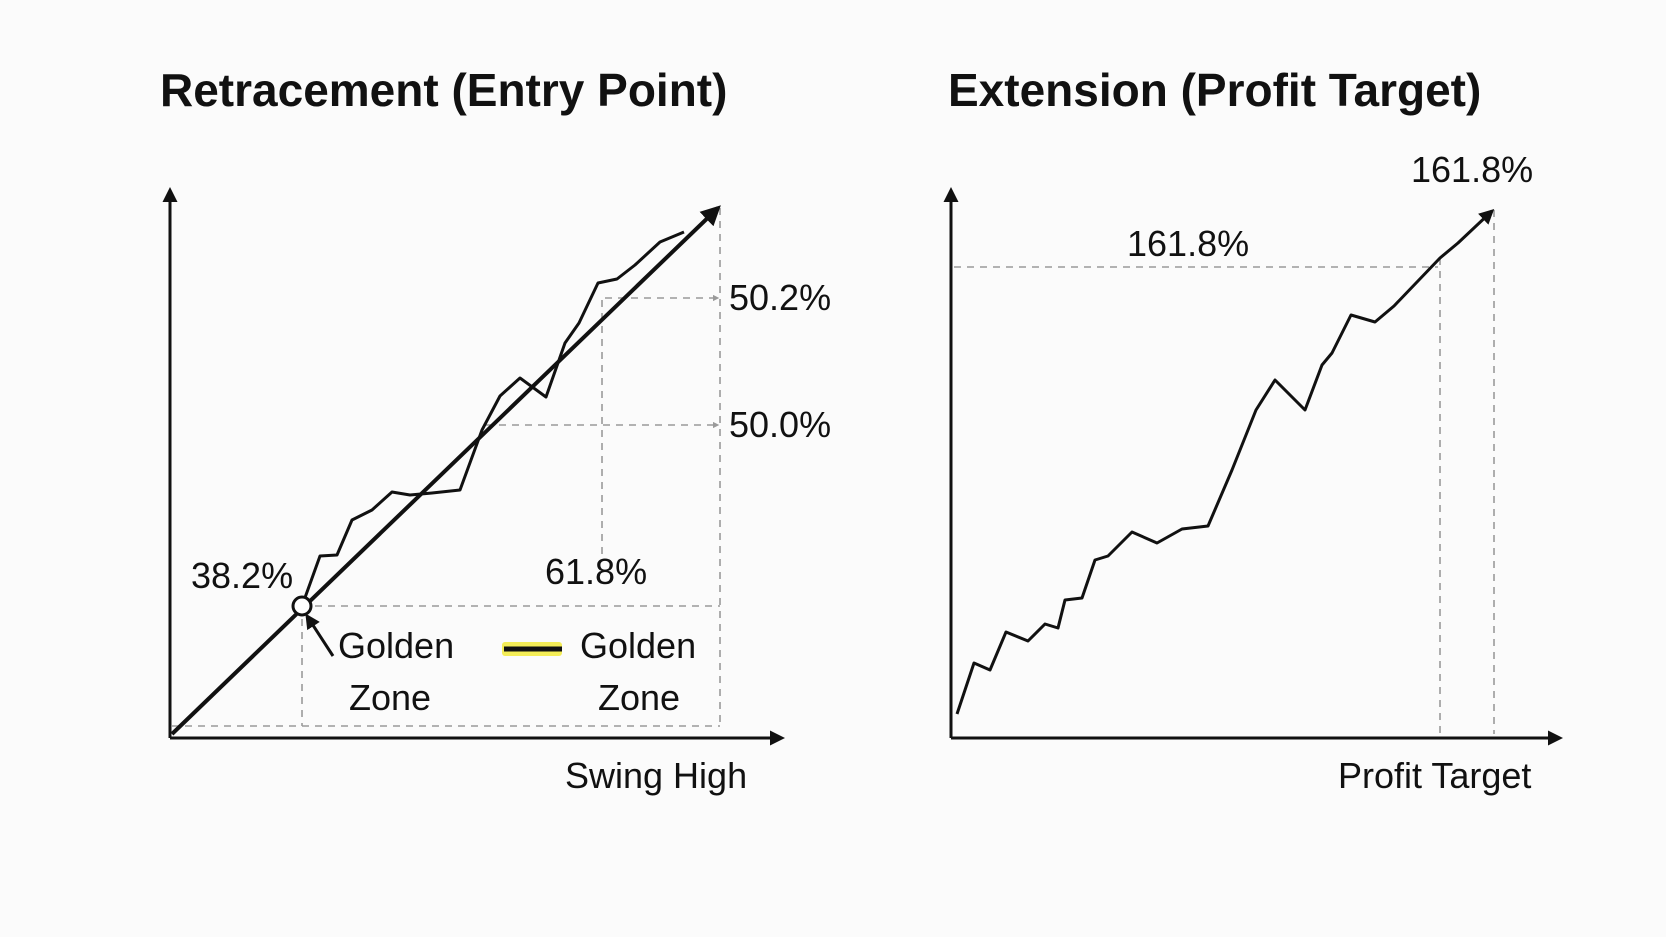 The image size is (1666, 937). Describe the element at coordinates (656, 775) in the screenshot. I see `left-x-axis-label: Swing High` at that location.